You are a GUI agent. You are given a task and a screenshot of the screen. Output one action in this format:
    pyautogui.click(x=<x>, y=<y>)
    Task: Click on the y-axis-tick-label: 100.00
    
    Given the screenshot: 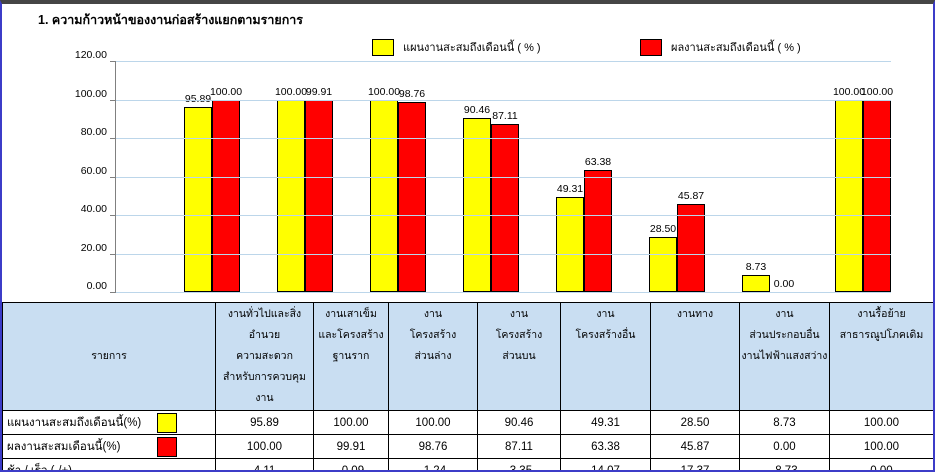 What is the action you would take?
    pyautogui.click(x=90, y=93)
    